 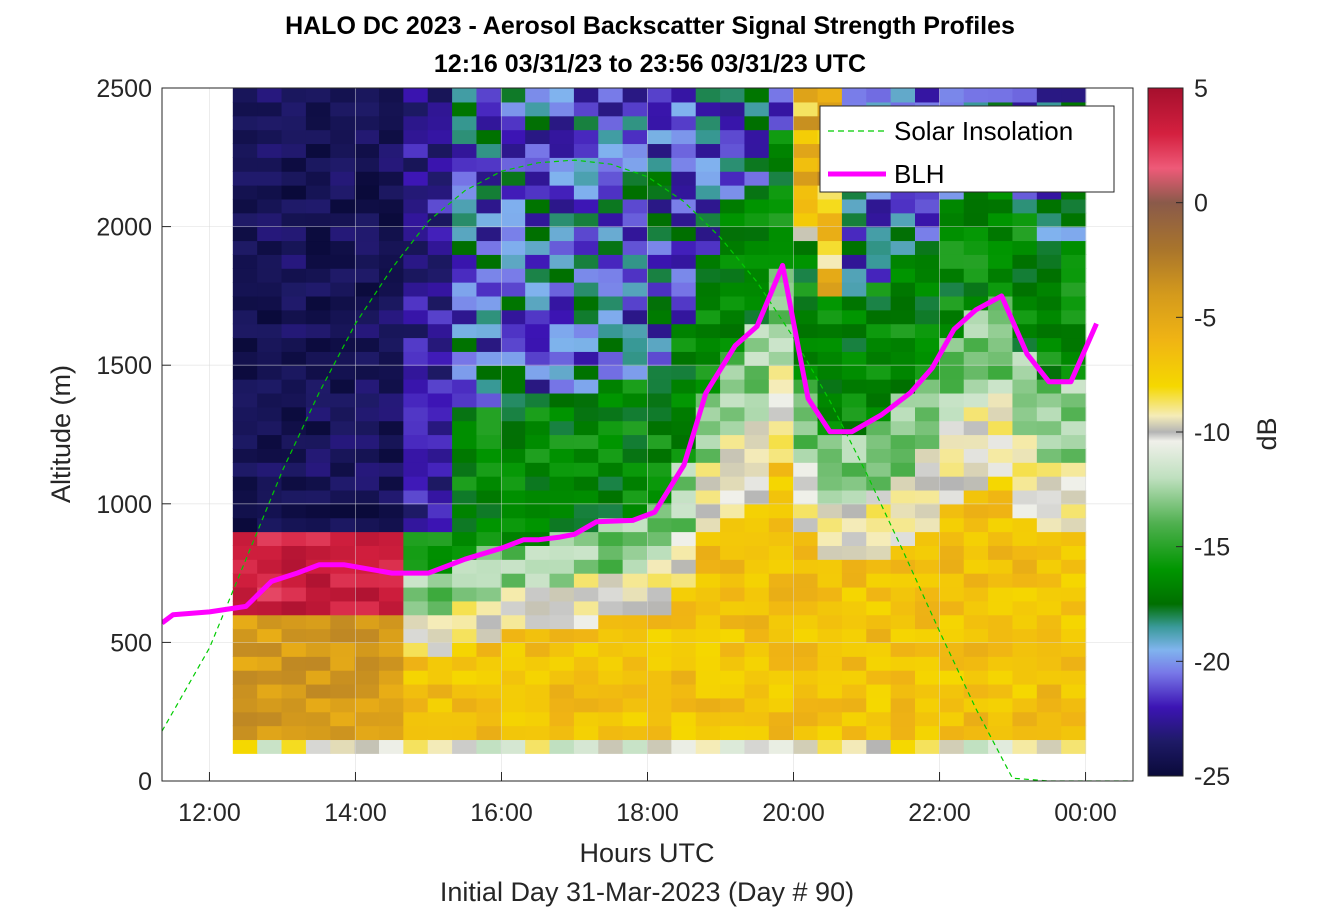 What do you see at coordinates (61, 434) in the screenshot?
I see `y-axis-label: Altitude (m)` at bounding box center [61, 434].